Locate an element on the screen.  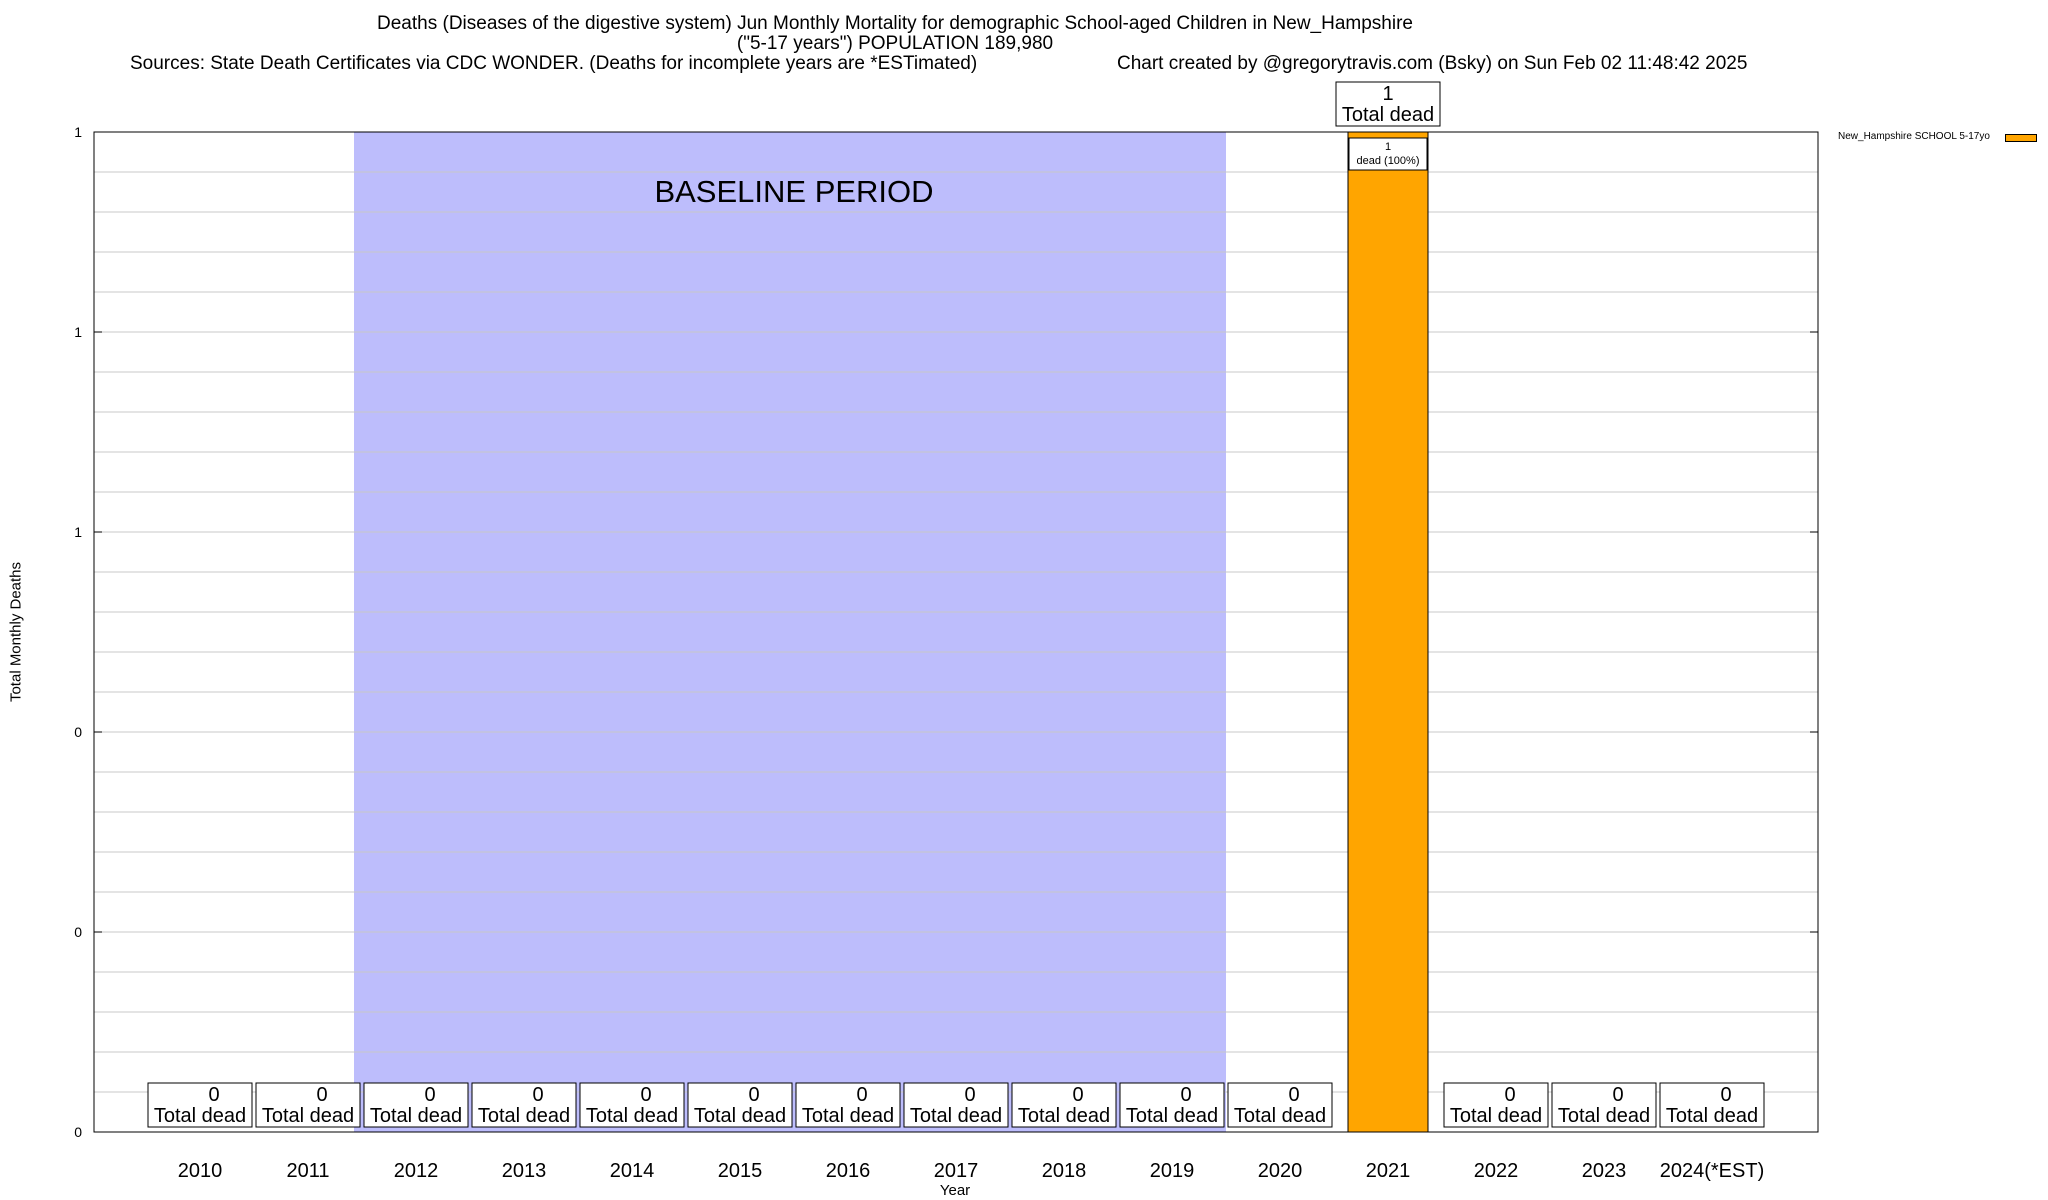
x-tick-label: 2013 is located at coordinates (524, 1171).